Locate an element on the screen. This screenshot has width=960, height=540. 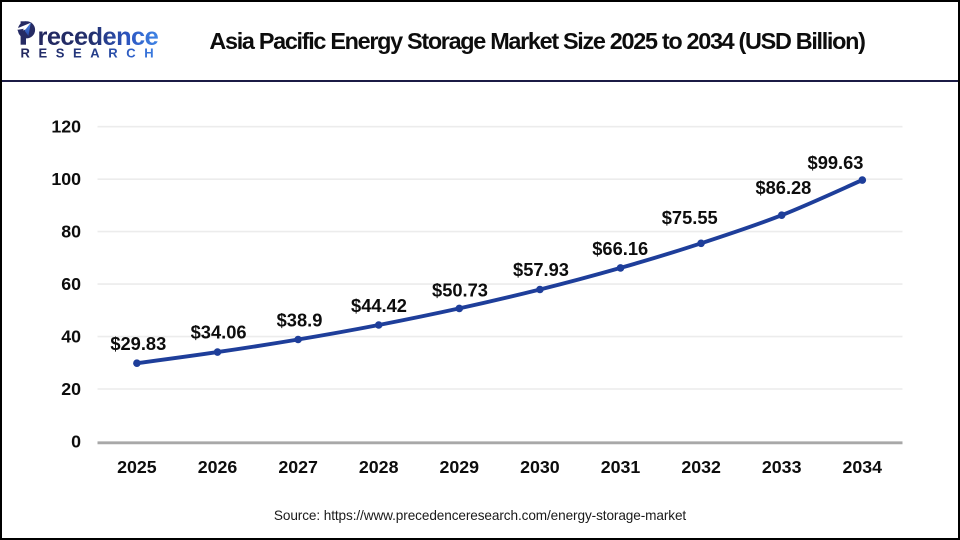
svg-text: 60 is located at coordinates (71, 284).